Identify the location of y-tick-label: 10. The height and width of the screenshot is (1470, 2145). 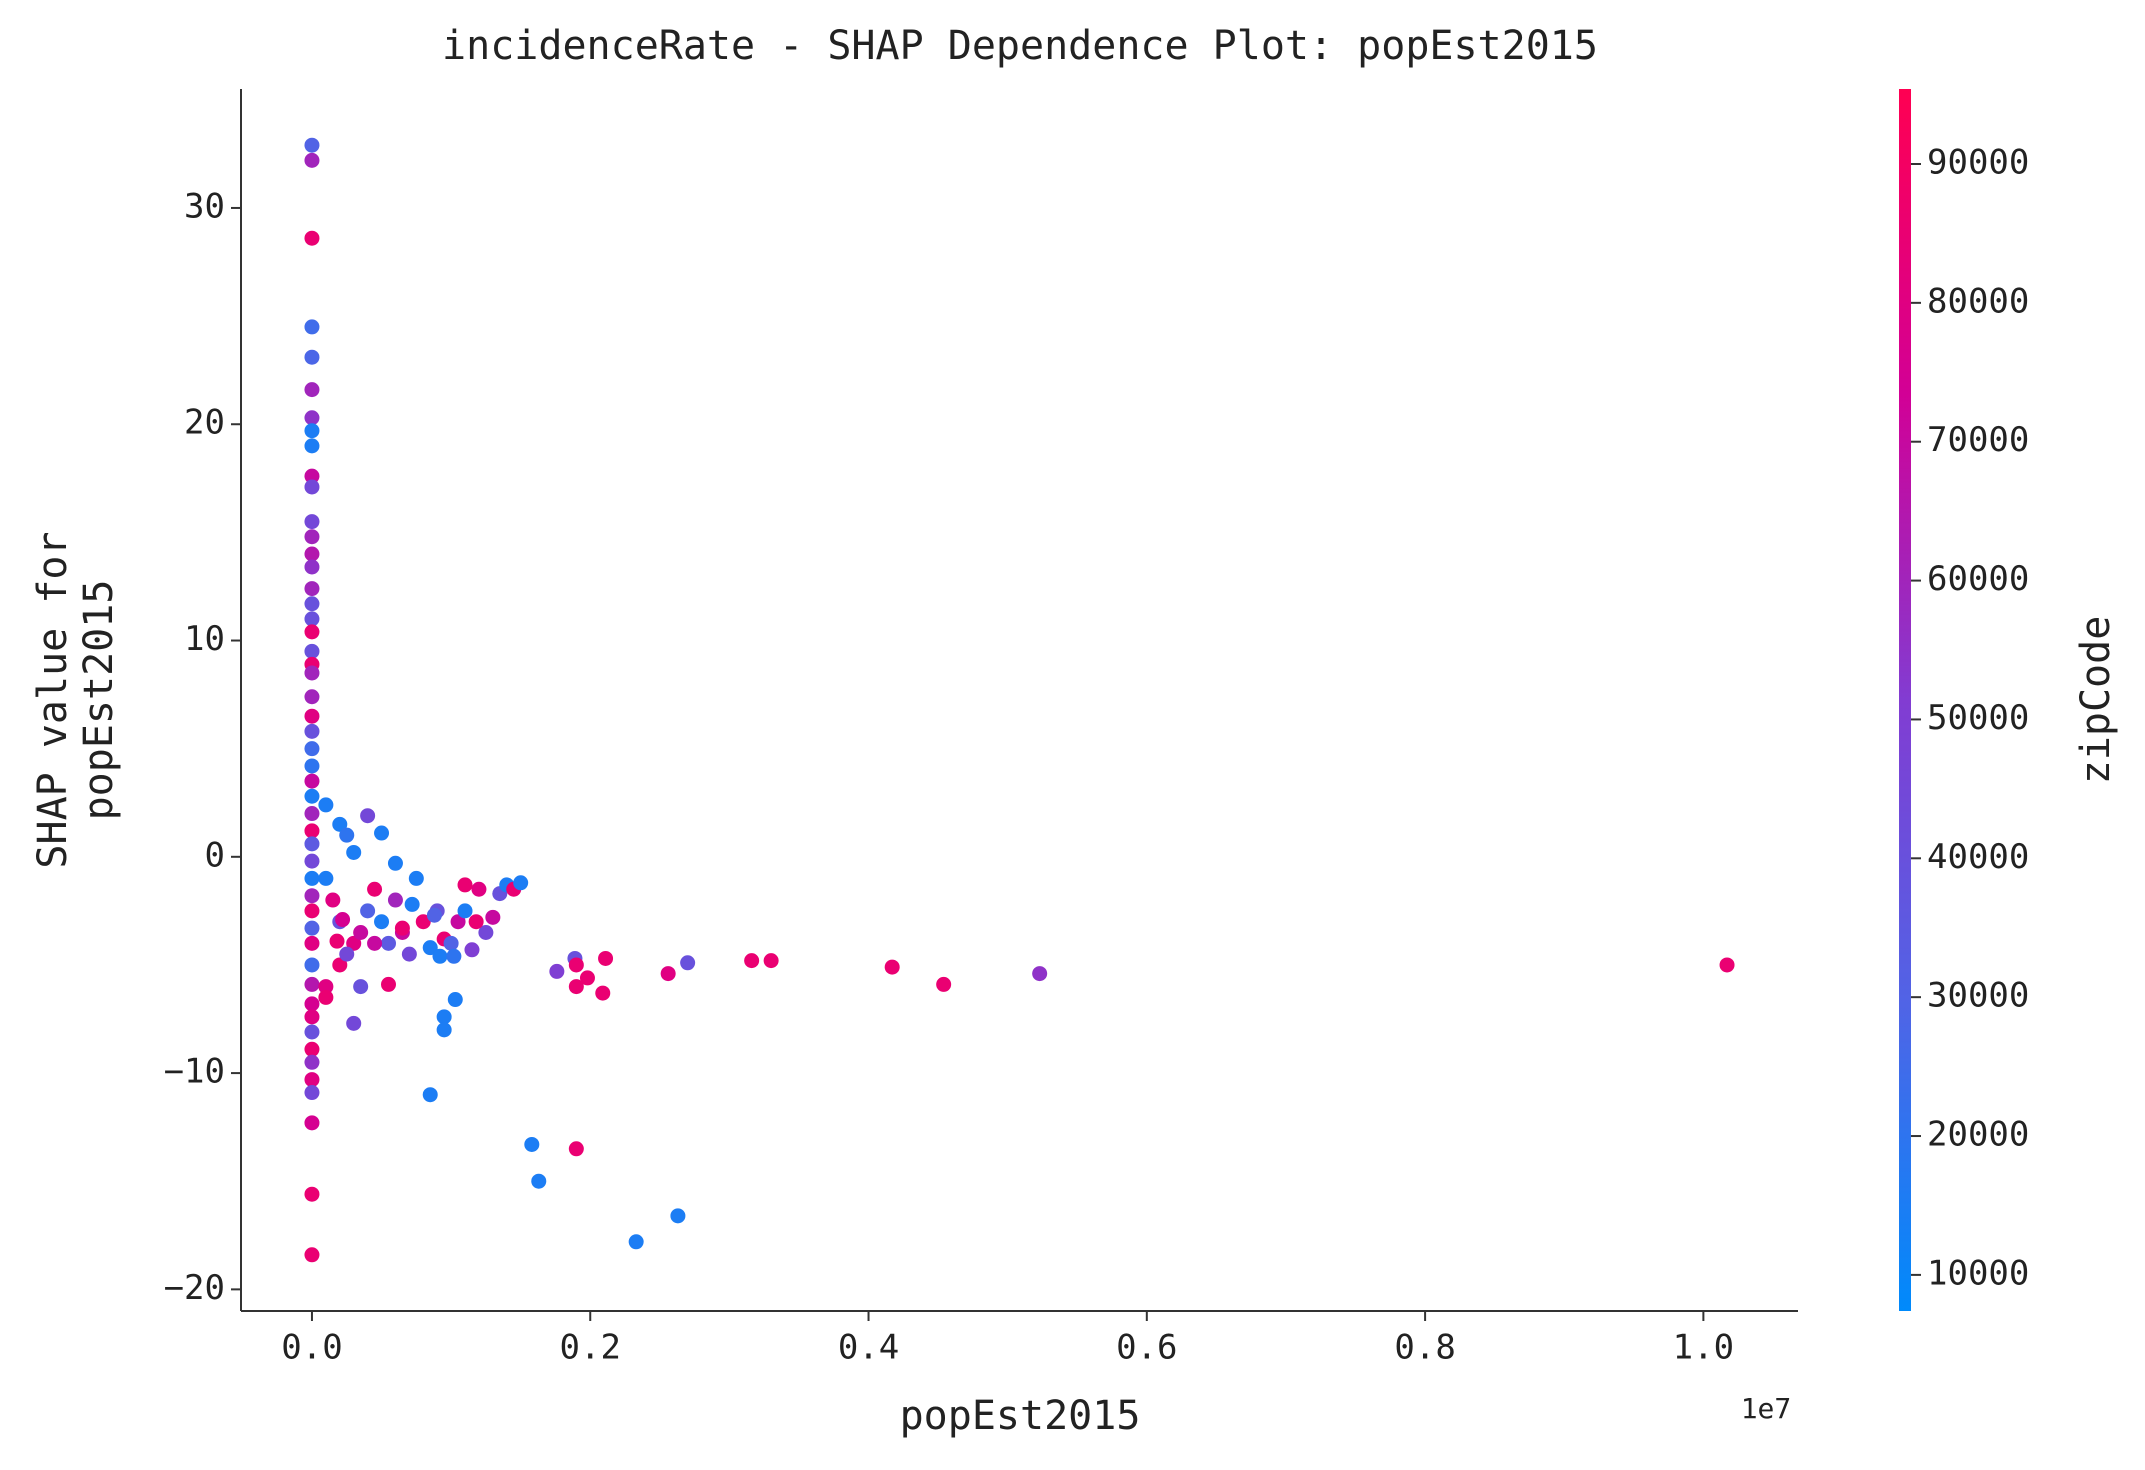
(204, 639).